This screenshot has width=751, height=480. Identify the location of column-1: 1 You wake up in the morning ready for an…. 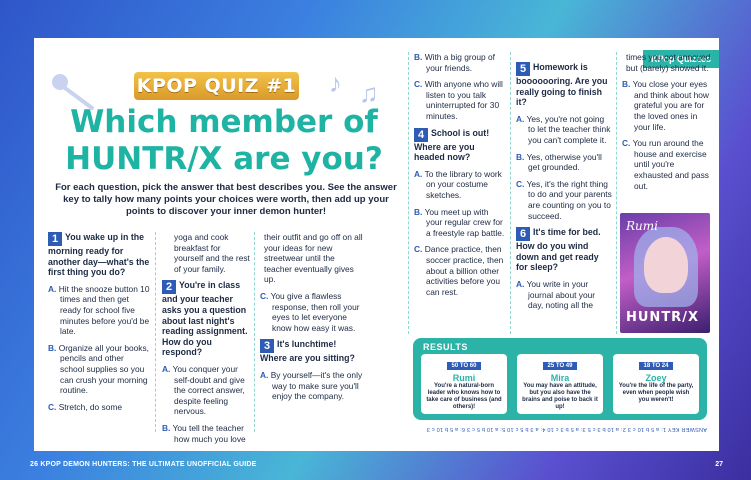
(99, 325).